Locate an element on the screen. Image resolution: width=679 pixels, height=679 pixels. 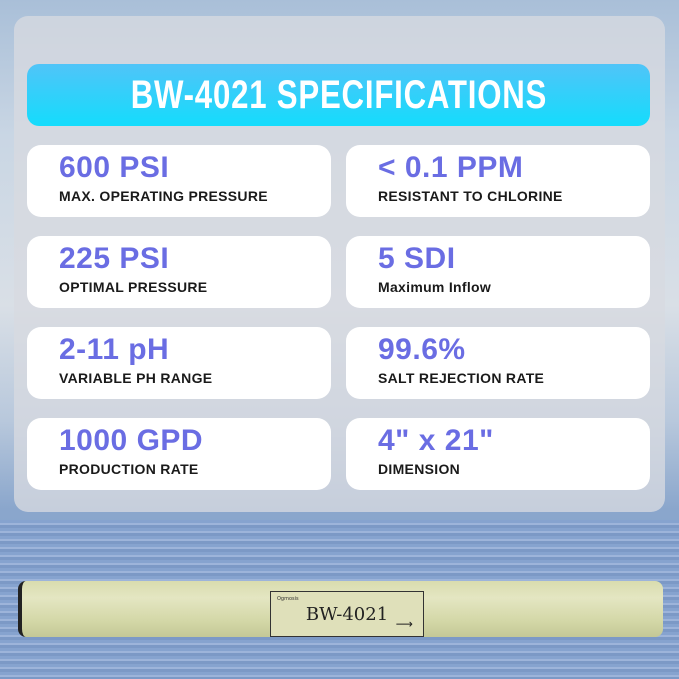
spec-label: OPTIMAL PRESSURE is located at coordinates (133, 287).